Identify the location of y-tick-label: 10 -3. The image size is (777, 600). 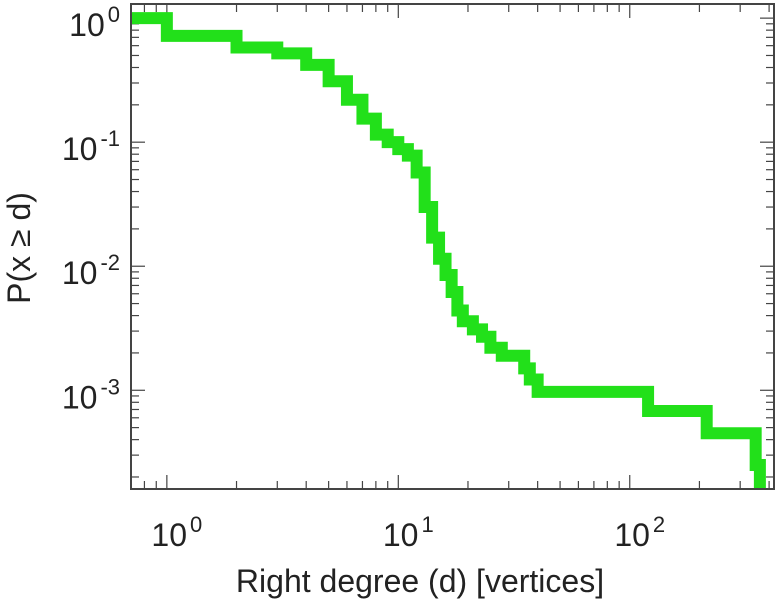
(91, 394).